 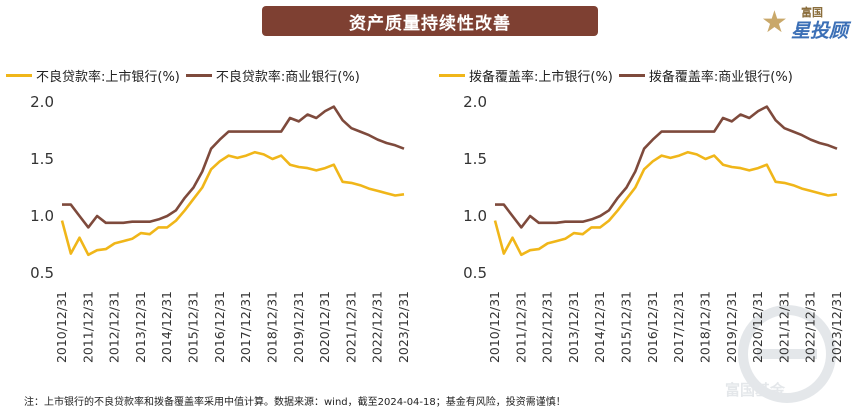 I want to click on legend-item-commercial: 不良贷款率:商业银行(%), so click(x=272, y=75).